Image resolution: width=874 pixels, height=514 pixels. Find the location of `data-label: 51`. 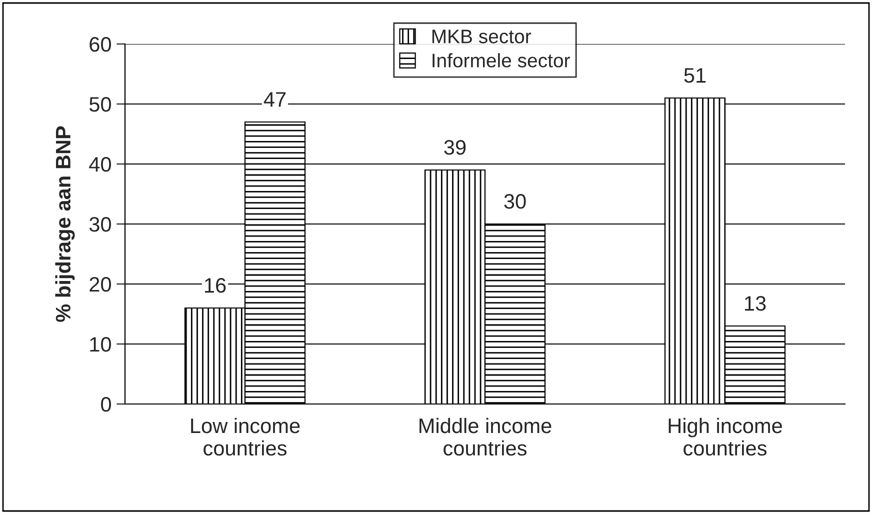

data-label: 51 is located at coordinates (695, 75).